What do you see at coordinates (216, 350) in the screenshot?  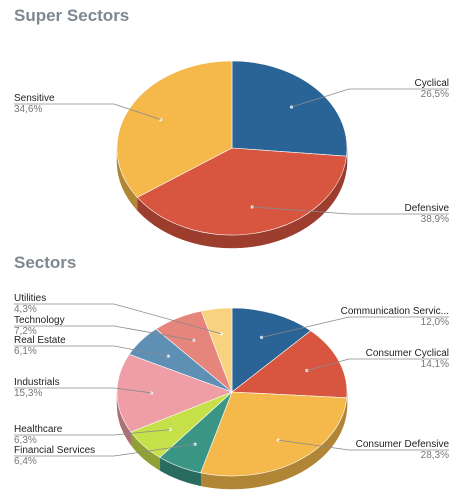 I see `pie-slice-utilities` at bounding box center [216, 350].